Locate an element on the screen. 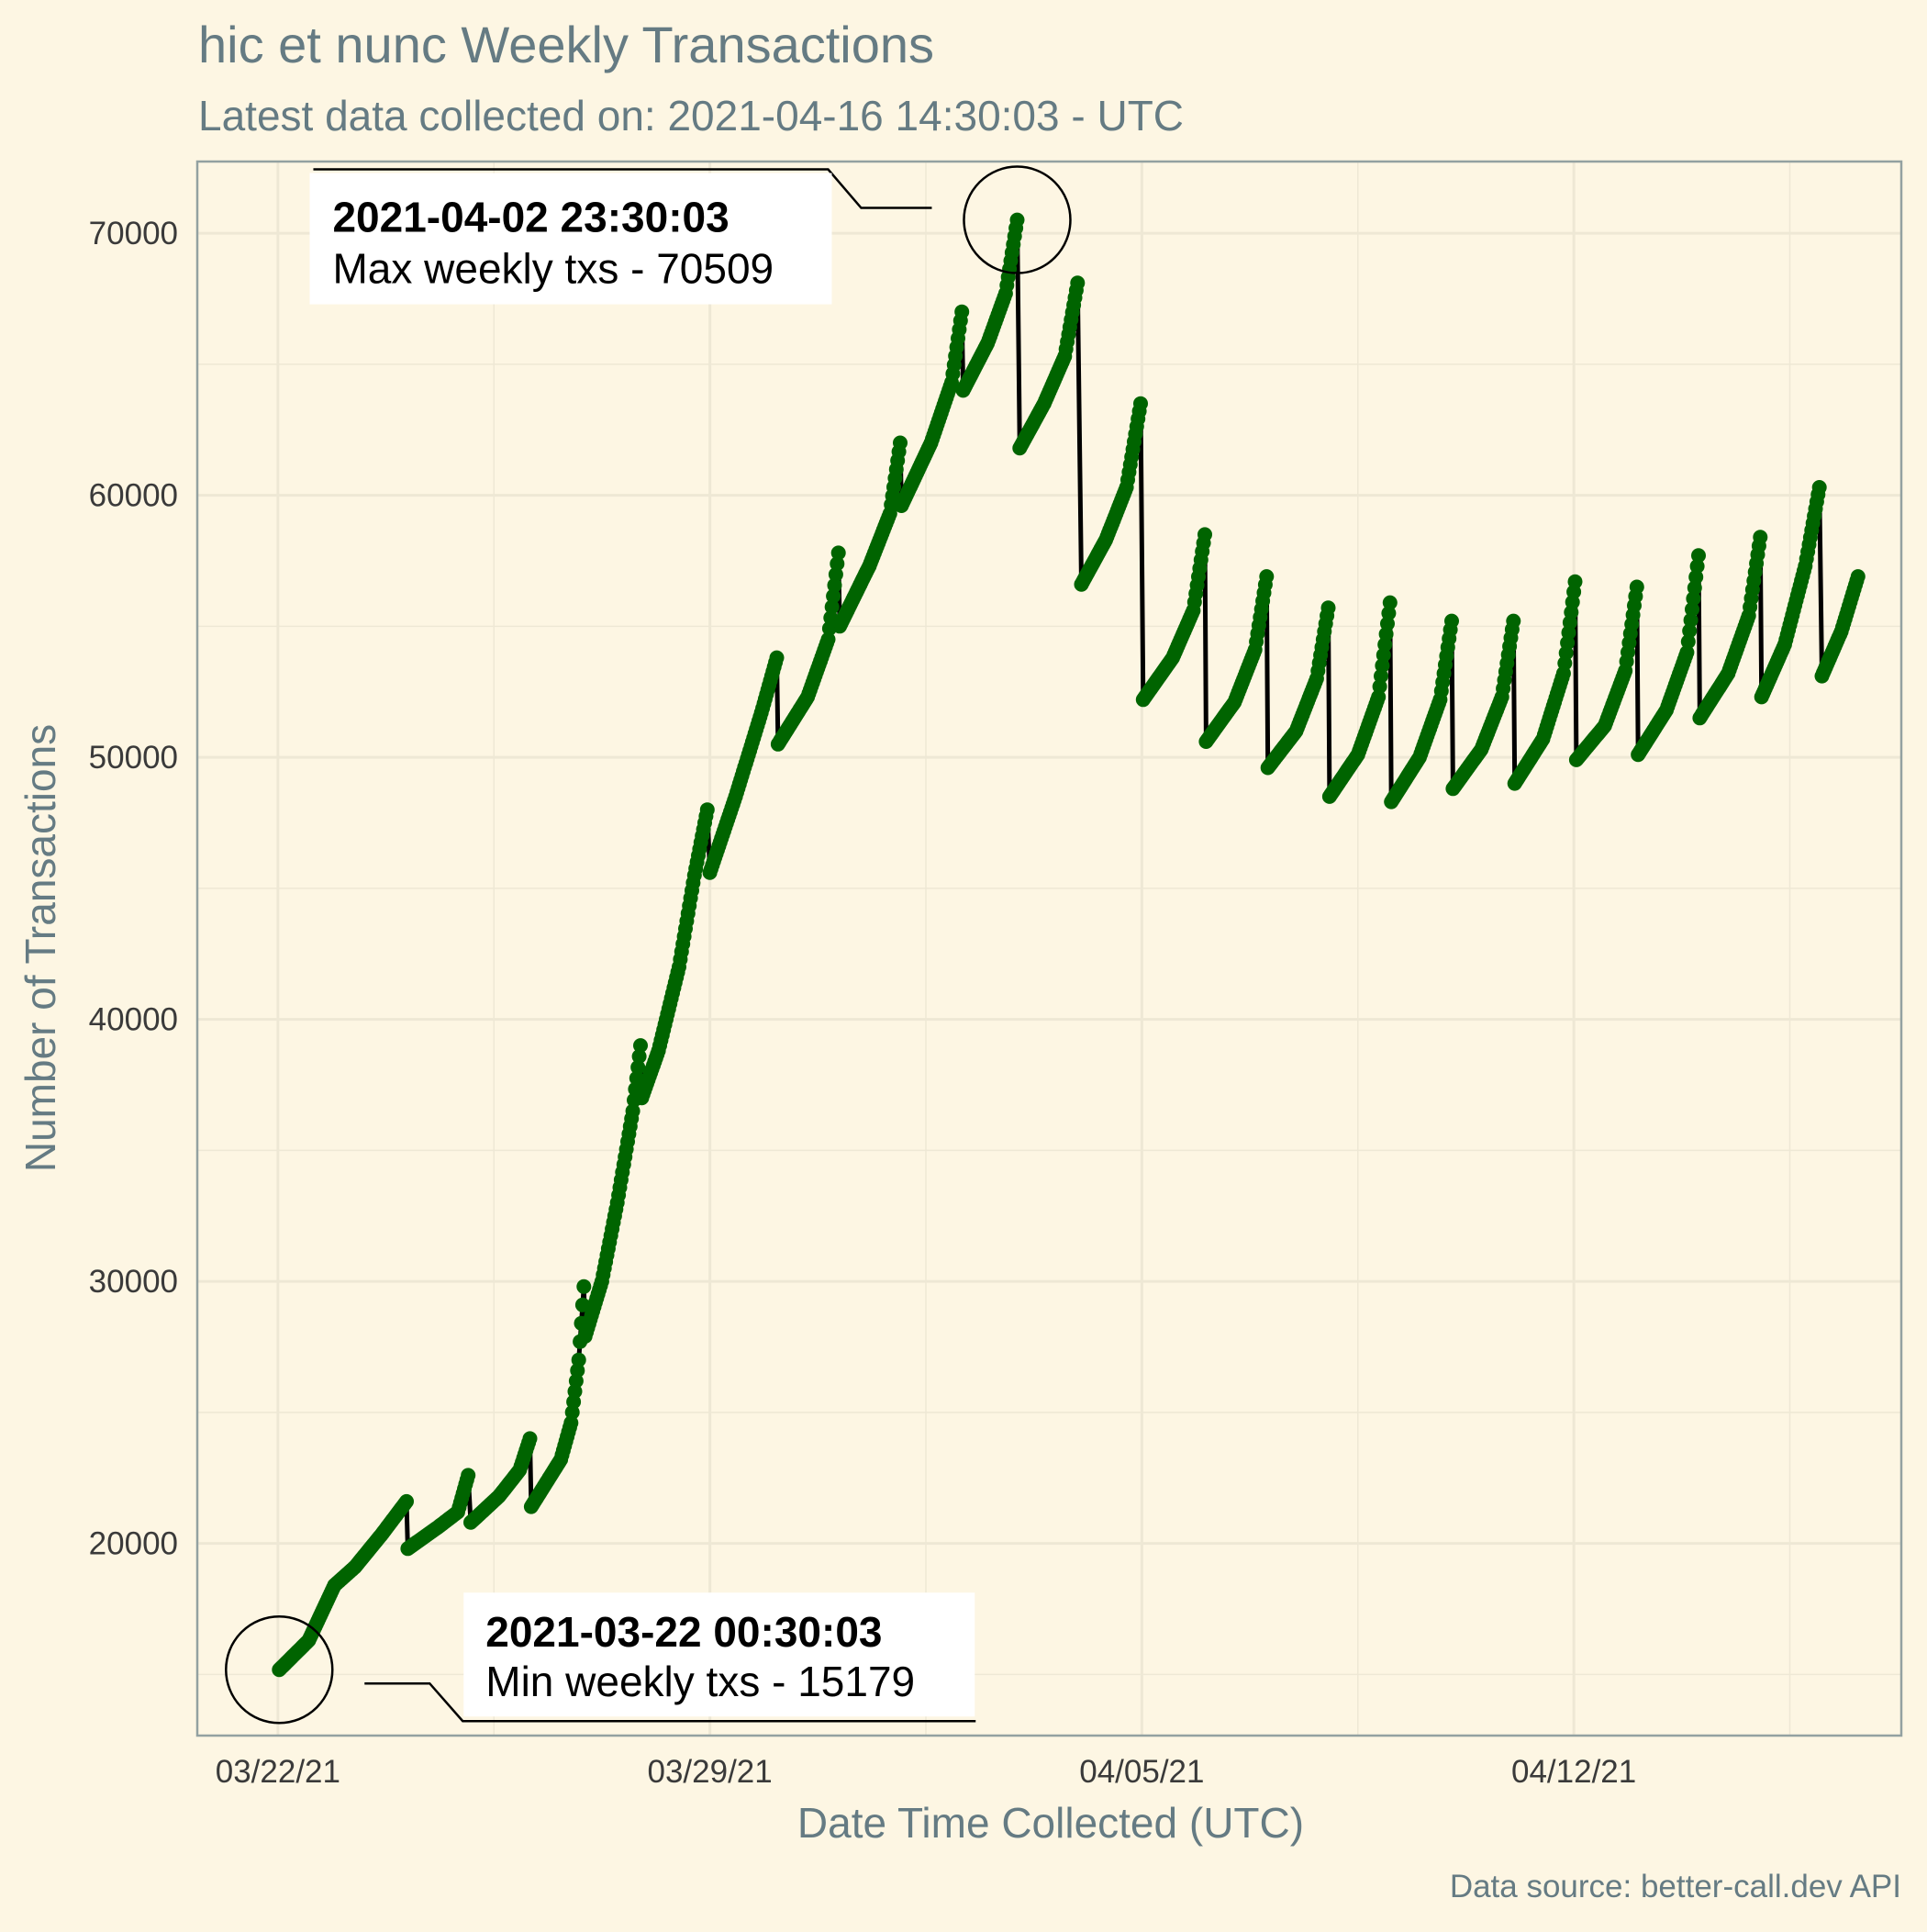 The width and height of the screenshot is (1927, 1932). chart-caption: Data source: better-call.dev API is located at coordinates (1675, 1887).